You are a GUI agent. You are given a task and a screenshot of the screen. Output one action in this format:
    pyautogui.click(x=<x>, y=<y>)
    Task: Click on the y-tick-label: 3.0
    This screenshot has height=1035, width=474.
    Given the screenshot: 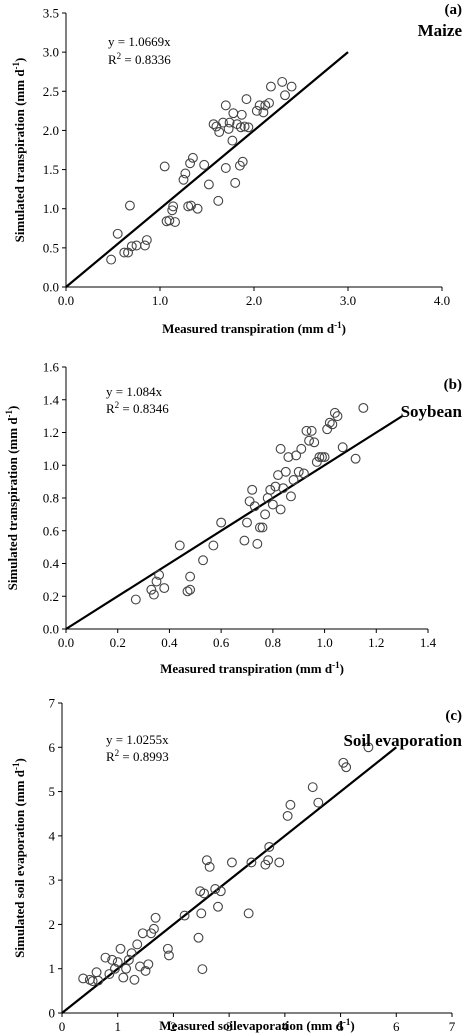 What is the action you would take?
    pyautogui.click(x=51, y=52)
    